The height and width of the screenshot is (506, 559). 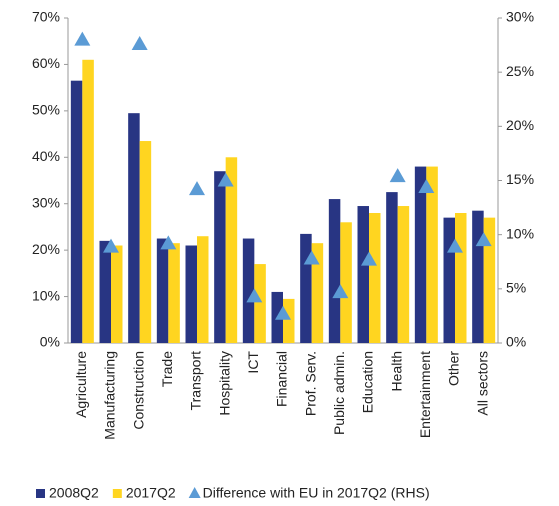 I want to click on x-tick-label: Public admin., so click(x=339, y=393).